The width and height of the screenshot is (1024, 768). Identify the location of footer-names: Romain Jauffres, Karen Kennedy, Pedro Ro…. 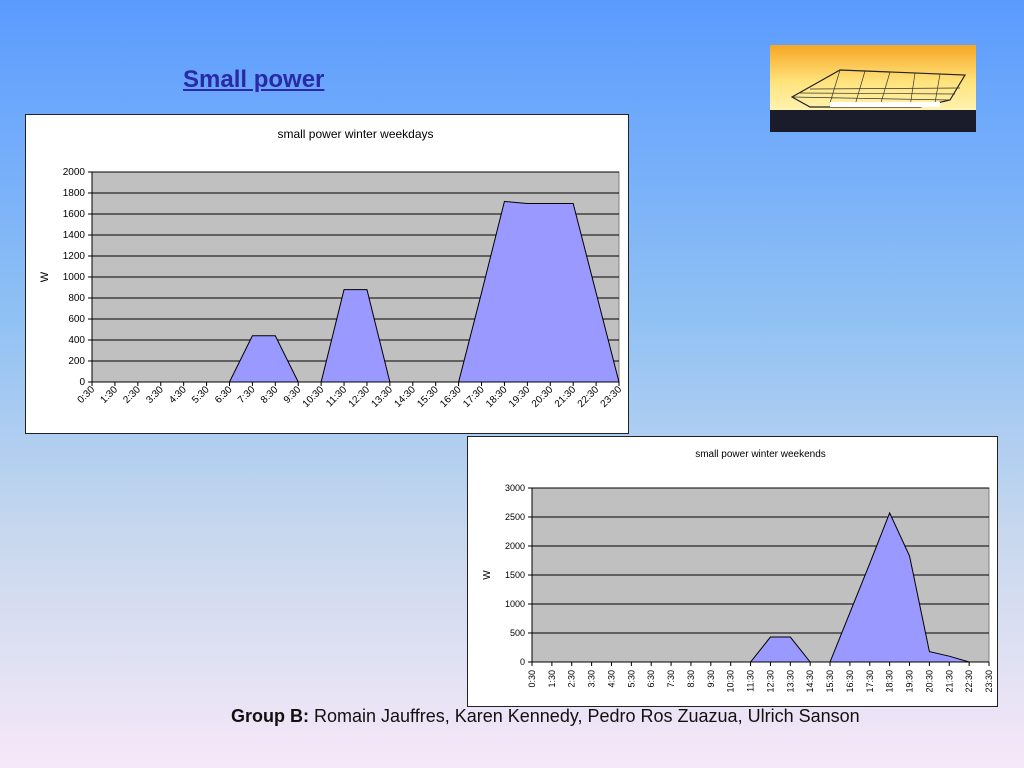
(584, 716).